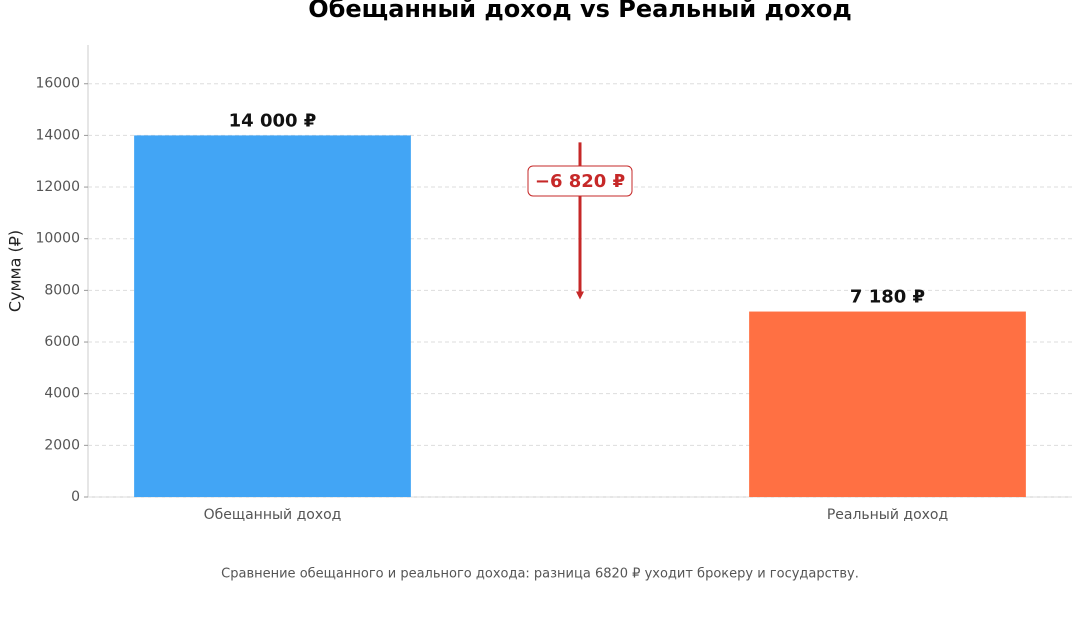 This screenshot has height=630, width=1080. What do you see at coordinates (15, 271) in the screenshot?
I see `y-axis-label: Сумма (₽)` at bounding box center [15, 271].